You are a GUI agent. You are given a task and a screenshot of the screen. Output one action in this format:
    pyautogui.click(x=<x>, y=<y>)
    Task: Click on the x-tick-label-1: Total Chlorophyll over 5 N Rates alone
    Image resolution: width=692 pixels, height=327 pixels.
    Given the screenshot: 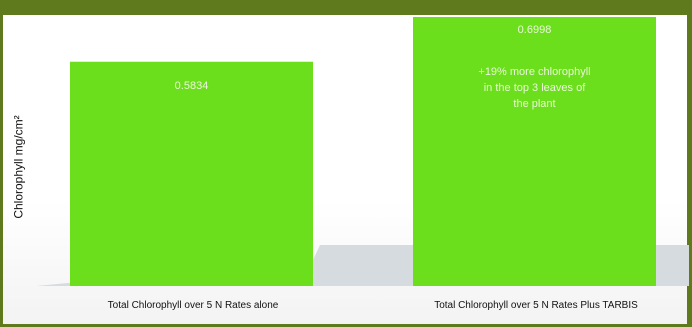 What is the action you would take?
    pyautogui.click(x=193, y=305)
    